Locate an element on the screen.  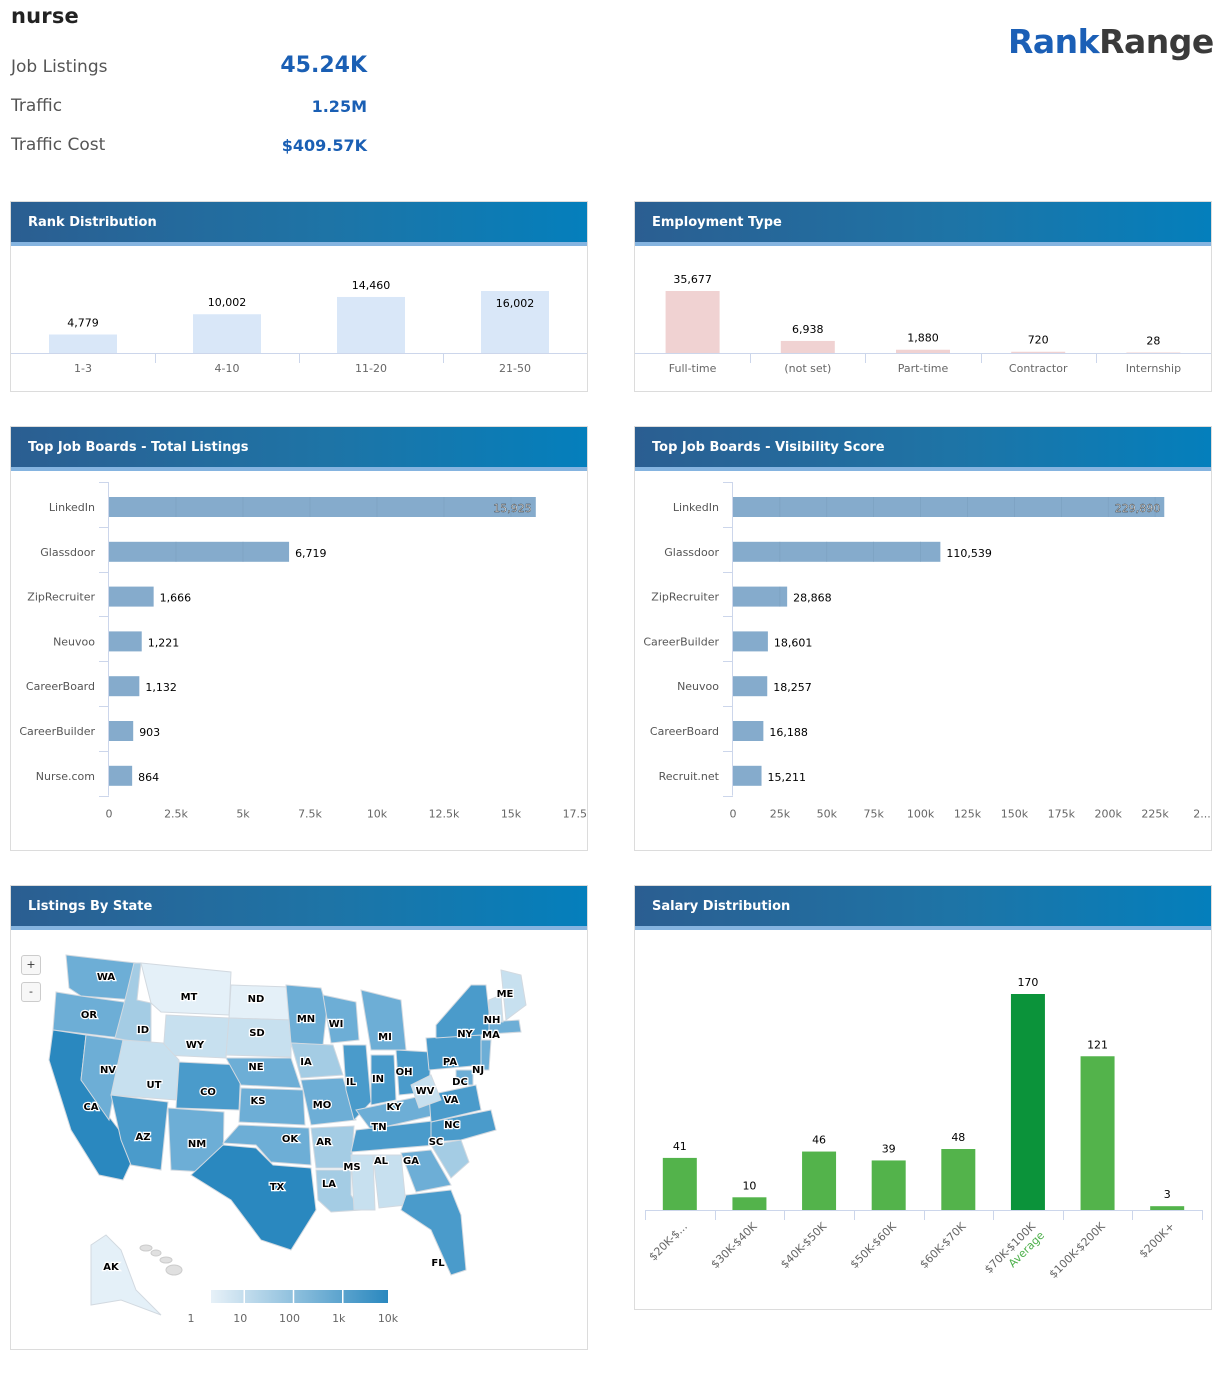
state-fl is located at coordinates (433, 1232).